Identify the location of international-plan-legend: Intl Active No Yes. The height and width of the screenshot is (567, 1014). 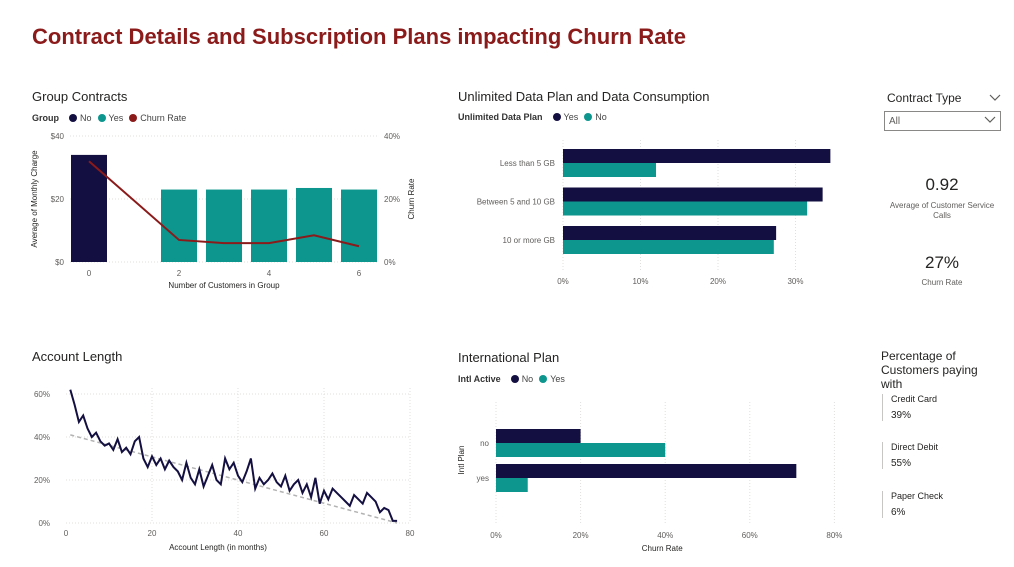
(511, 379).